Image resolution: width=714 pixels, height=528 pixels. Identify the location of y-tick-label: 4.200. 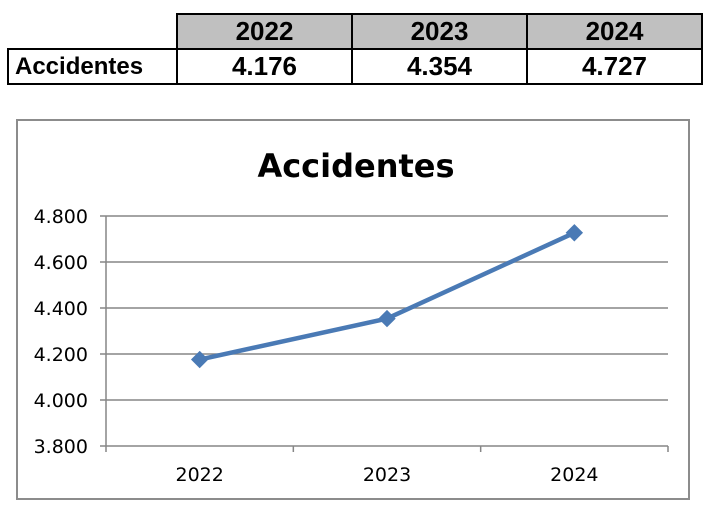
(61, 355).